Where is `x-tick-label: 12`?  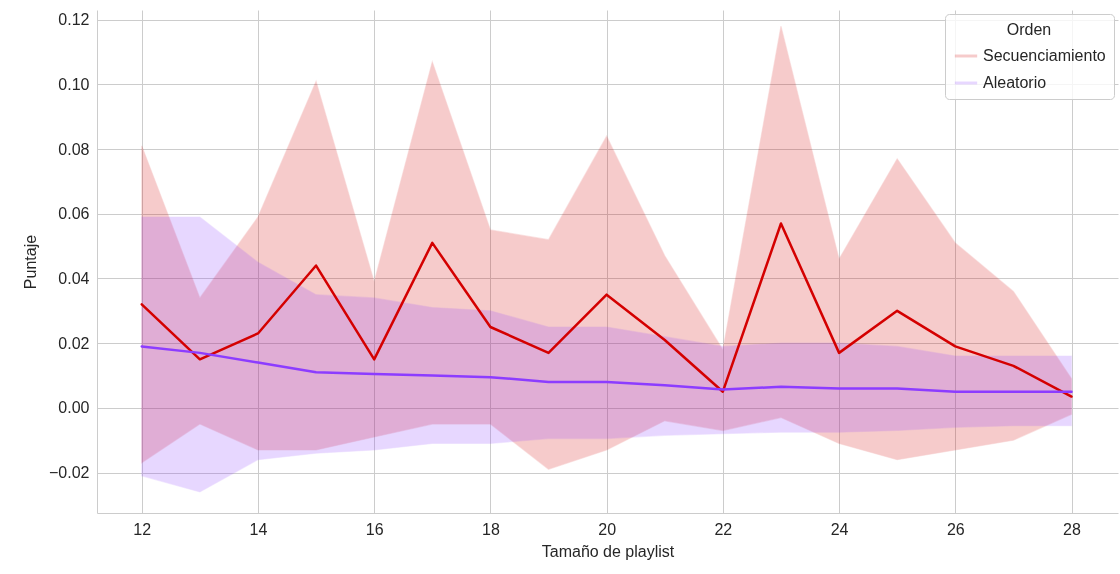 x-tick-label: 12 is located at coordinates (142, 529).